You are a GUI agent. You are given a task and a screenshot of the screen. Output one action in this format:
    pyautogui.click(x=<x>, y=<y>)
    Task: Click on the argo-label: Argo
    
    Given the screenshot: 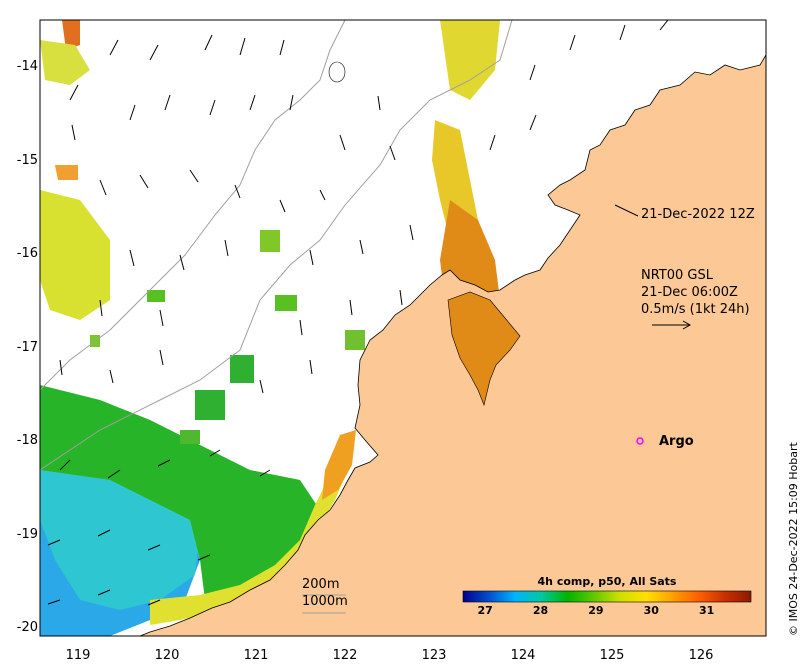 What is the action you would take?
    pyautogui.click(x=676, y=441)
    